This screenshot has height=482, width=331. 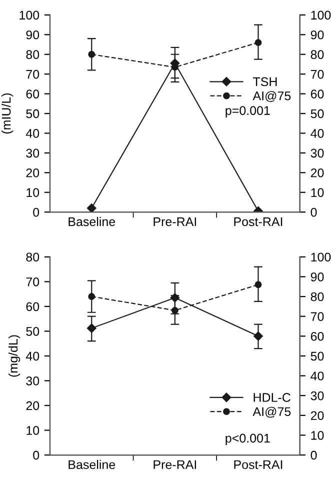 What do you see at coordinates (265, 81) in the screenshot?
I see `legend-label: TSH` at bounding box center [265, 81].